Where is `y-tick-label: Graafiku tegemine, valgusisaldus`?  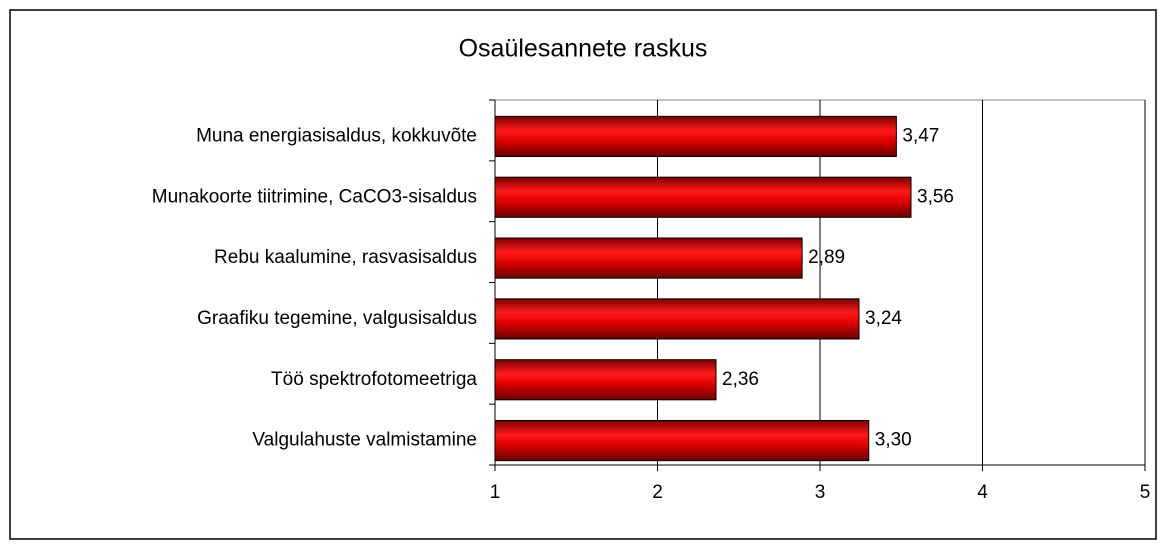
y-tick-label: Graafiku tegemine, valgusisaldus is located at coordinates (337, 318).